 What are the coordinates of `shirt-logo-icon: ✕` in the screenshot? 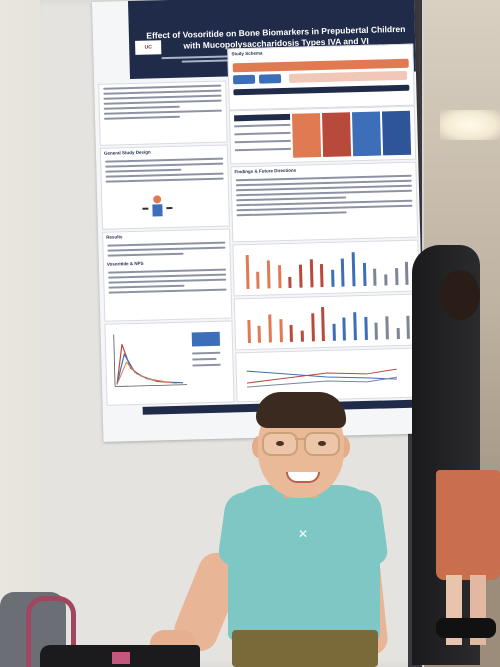 It's located at (303, 534).